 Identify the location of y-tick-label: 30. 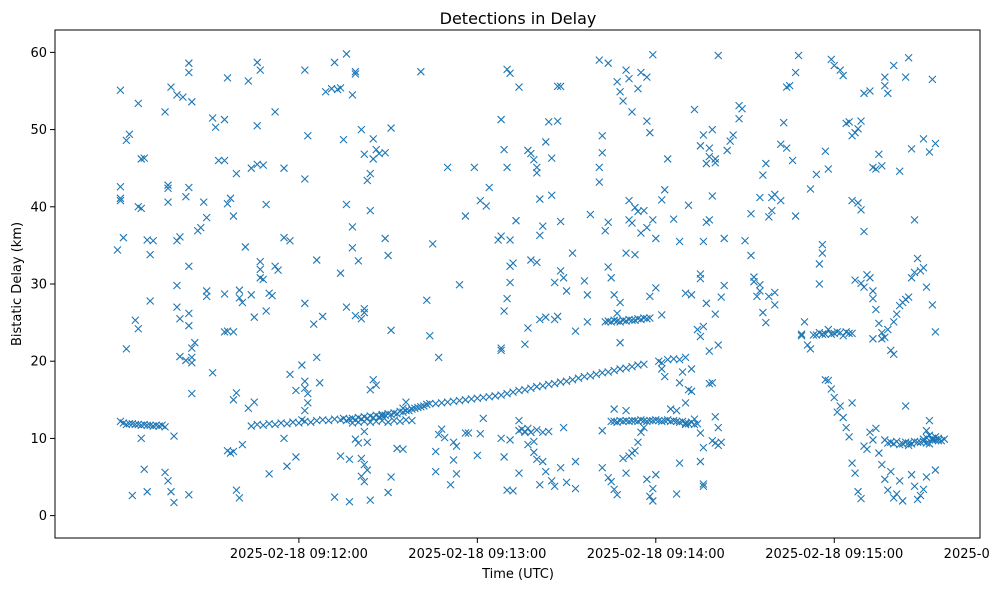
(38, 285).